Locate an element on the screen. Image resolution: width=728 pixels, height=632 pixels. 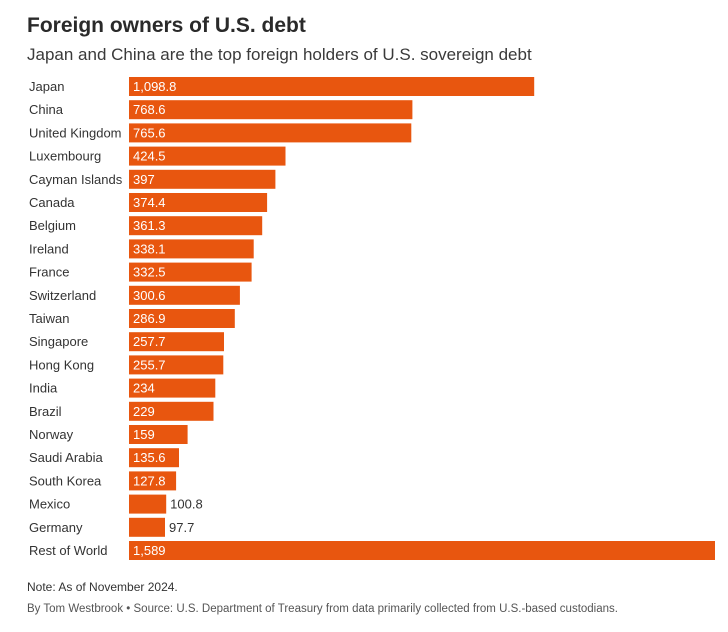
bar-group-singapore: Singapore 257.7 is located at coordinates (126, 342).